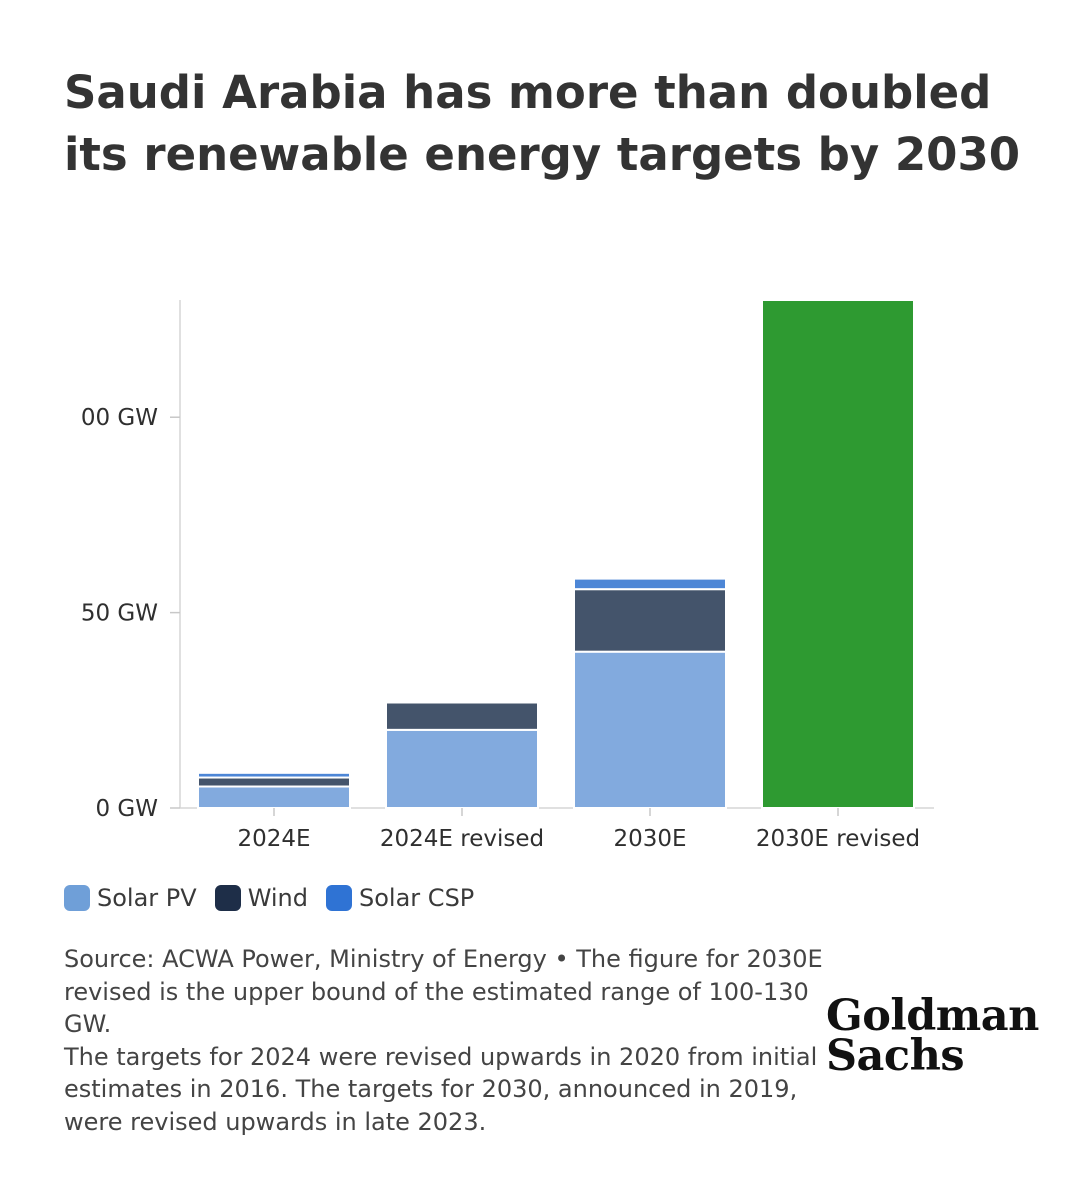 Image resolution: width=1073 pixels, height=1200 pixels. What do you see at coordinates (119, 614) in the screenshot?
I see `y-tick-label: 50 GW` at bounding box center [119, 614].